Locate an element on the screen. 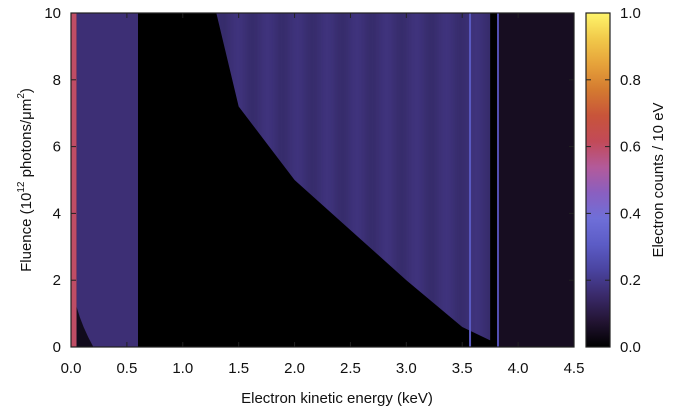 Image resolution: width=679 pixels, height=411 pixels. colorbar is located at coordinates (598, 180).